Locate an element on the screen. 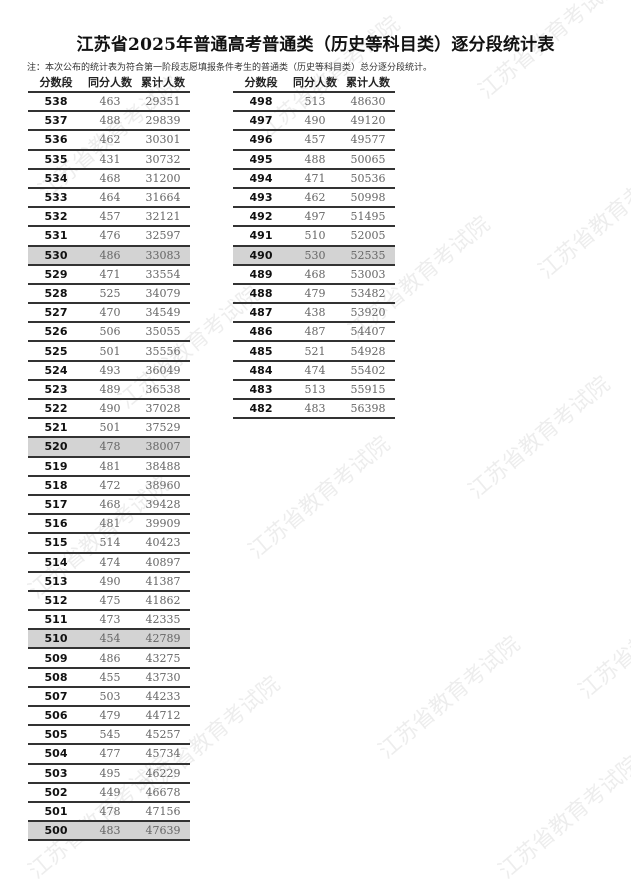  cumulative-cell: 52535 is located at coordinates (368, 255).